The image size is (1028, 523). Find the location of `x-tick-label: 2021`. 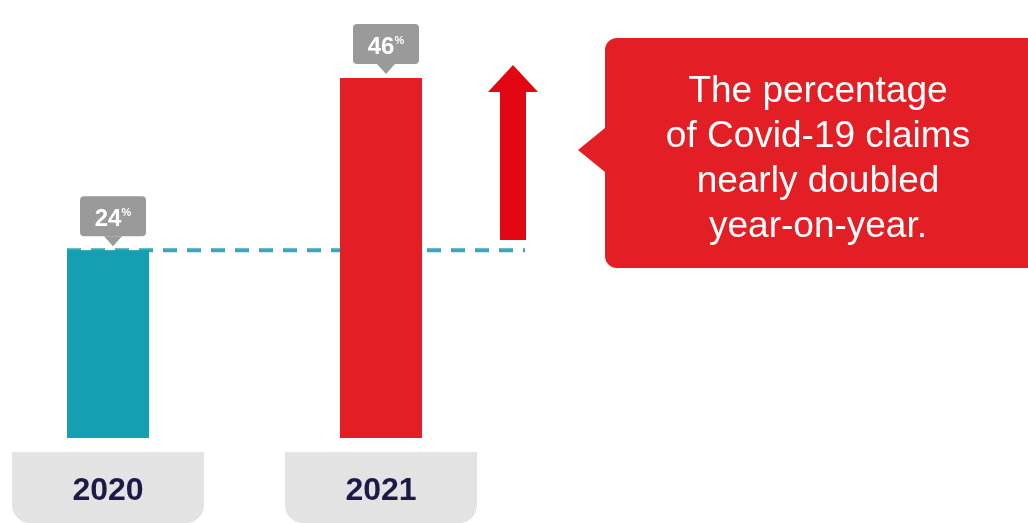

x-tick-label: 2021 is located at coordinates (381, 489).